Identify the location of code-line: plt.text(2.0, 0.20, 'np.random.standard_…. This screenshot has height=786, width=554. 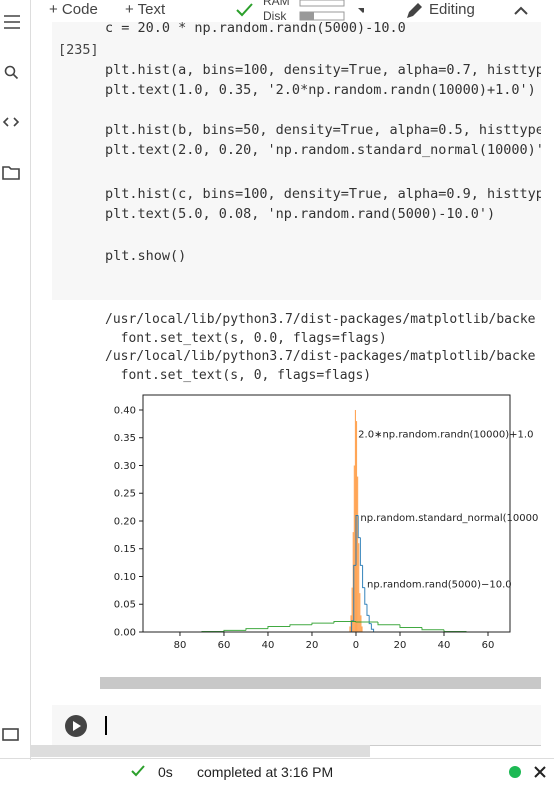
(323, 150).